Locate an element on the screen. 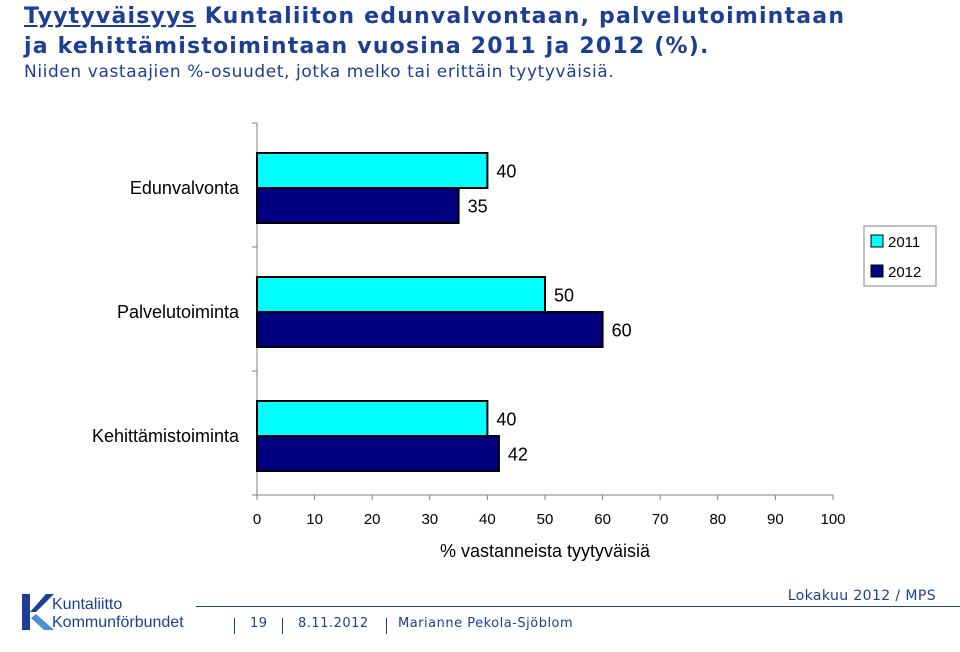 The height and width of the screenshot is (652, 960). footer-date: 8.11.2012 is located at coordinates (333, 623).